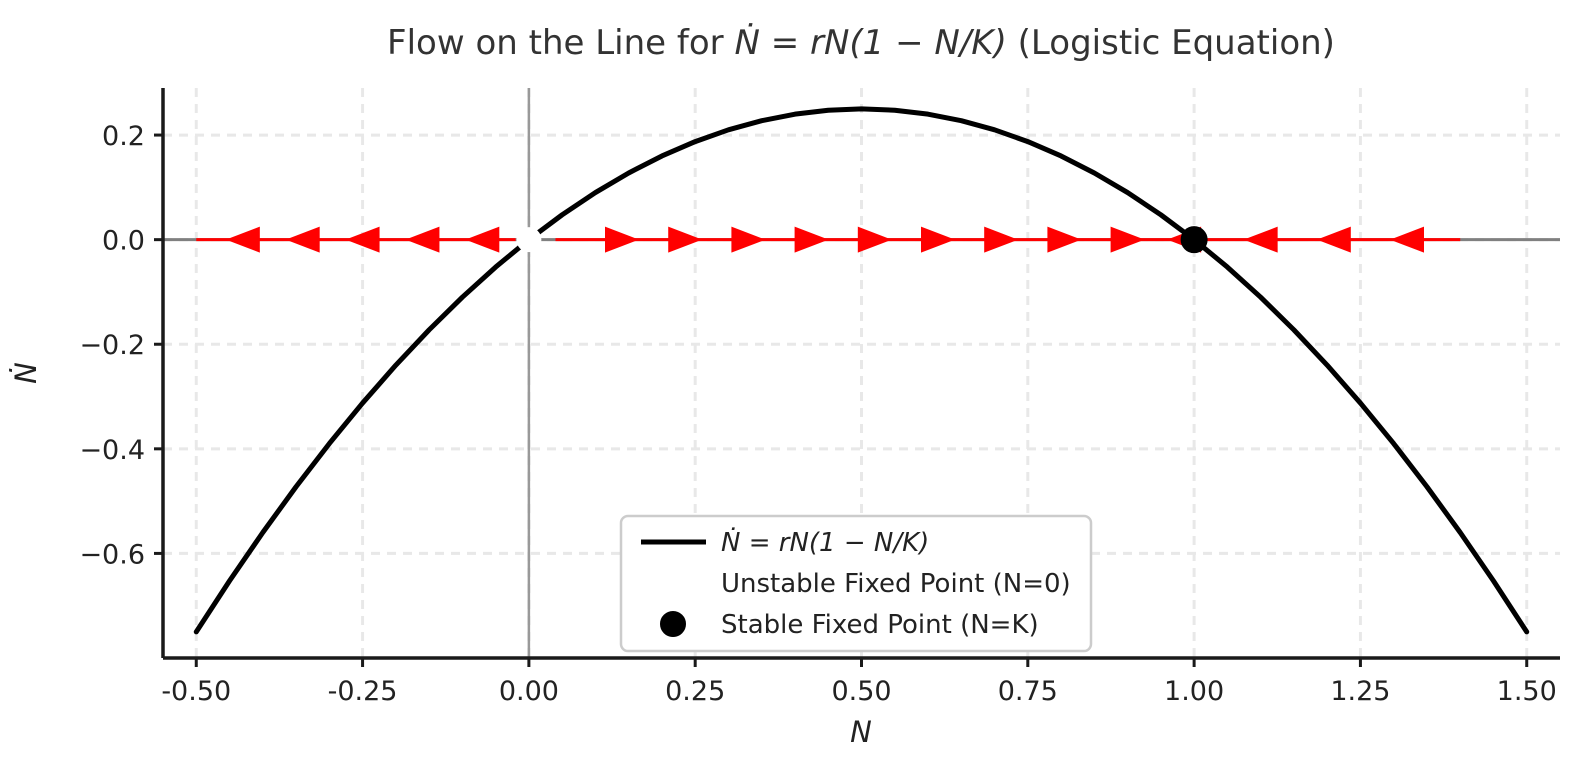 The height and width of the screenshot is (780, 1580). Describe the element at coordinates (1194, 691) in the screenshot. I see `x-tick-label: 1.00` at that location.